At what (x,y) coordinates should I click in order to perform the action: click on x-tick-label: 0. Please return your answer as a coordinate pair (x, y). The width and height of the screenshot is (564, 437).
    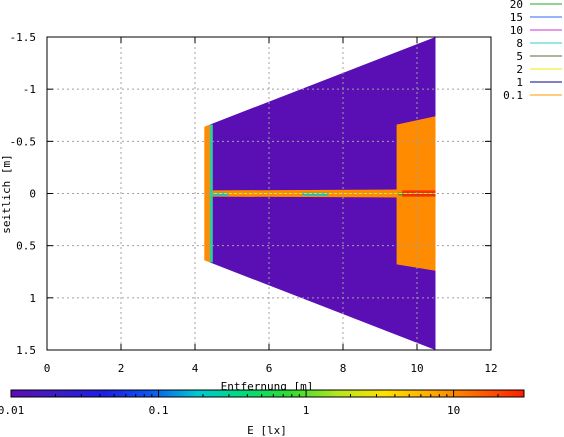
    Looking at the image, I should click on (47, 368).